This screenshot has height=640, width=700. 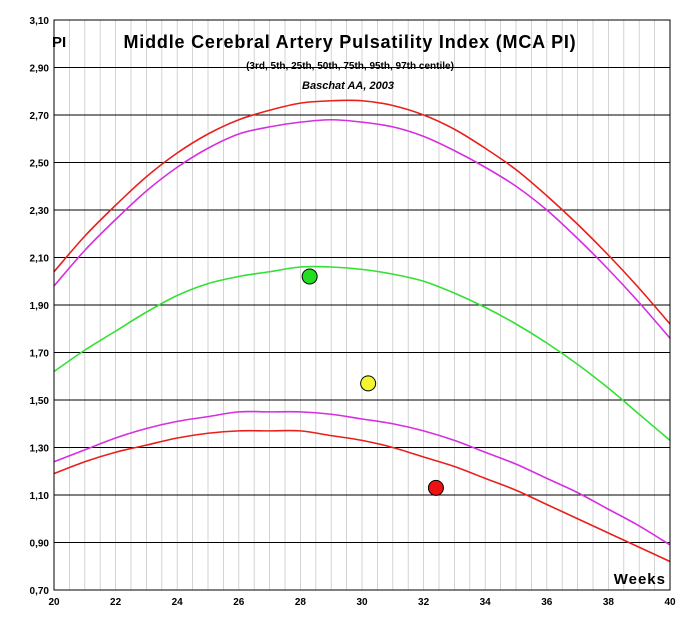 What do you see at coordinates (40, 211) in the screenshot?
I see `y-tick-label: 2,30` at bounding box center [40, 211].